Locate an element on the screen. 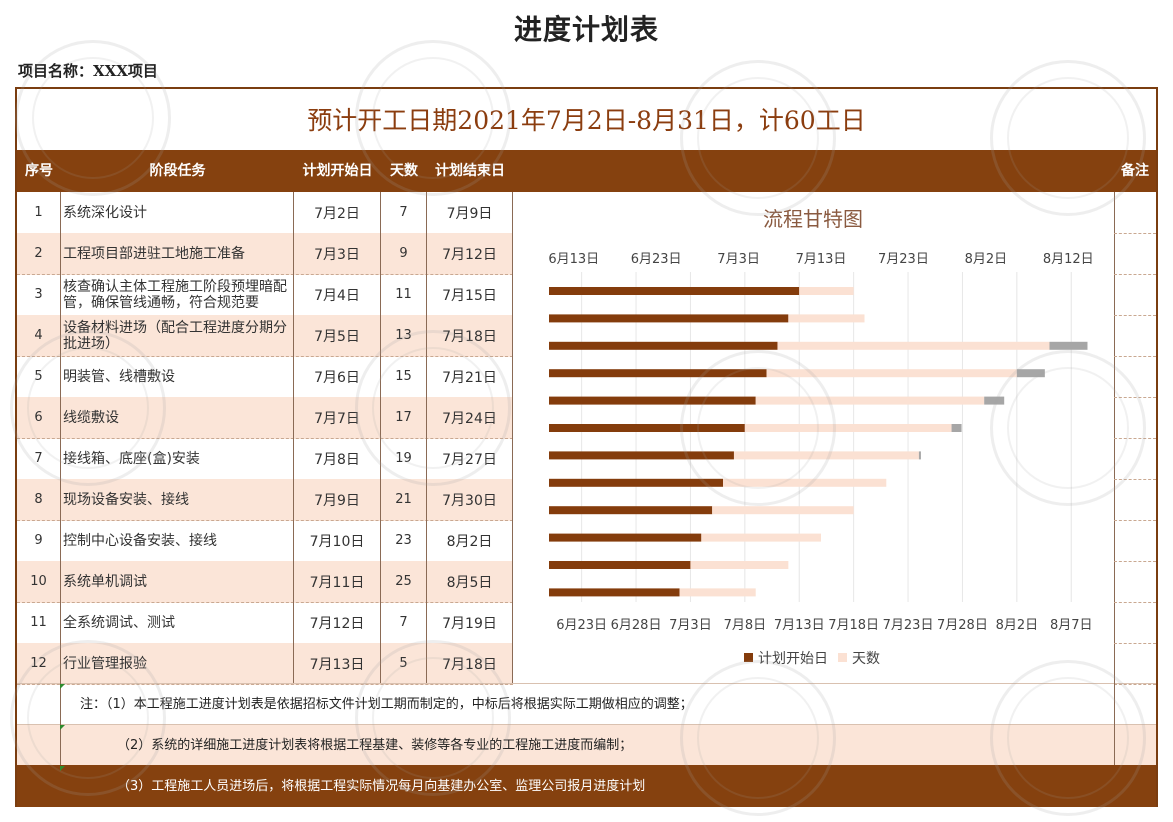  legend-label-days: 天数 is located at coordinates (866, 659).